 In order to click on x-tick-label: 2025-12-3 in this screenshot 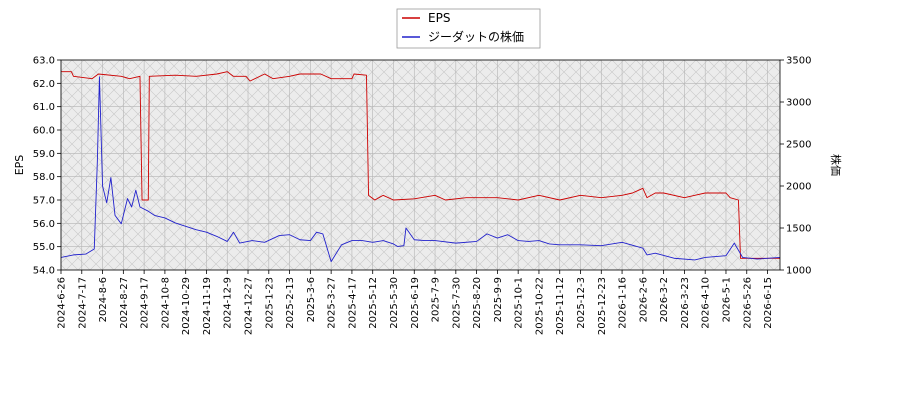, I will do `click(581, 303)`.